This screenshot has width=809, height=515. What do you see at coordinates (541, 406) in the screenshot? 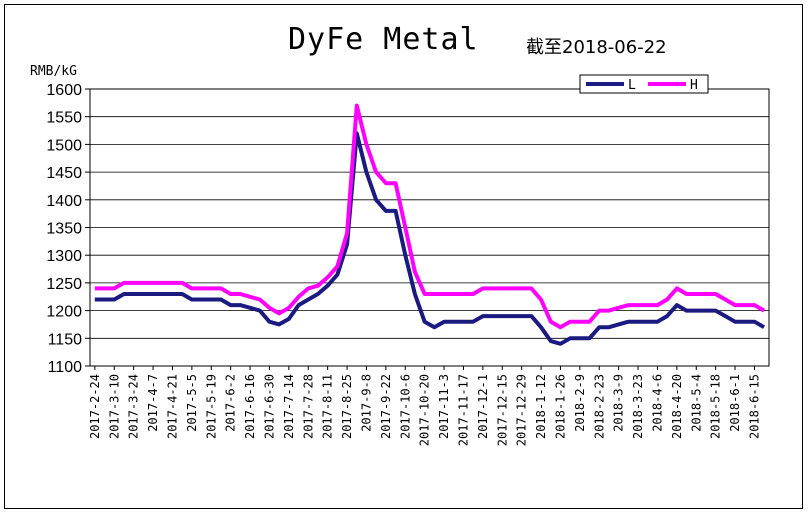
I see `x-tick-label: 2018-1-12` at bounding box center [541, 406].